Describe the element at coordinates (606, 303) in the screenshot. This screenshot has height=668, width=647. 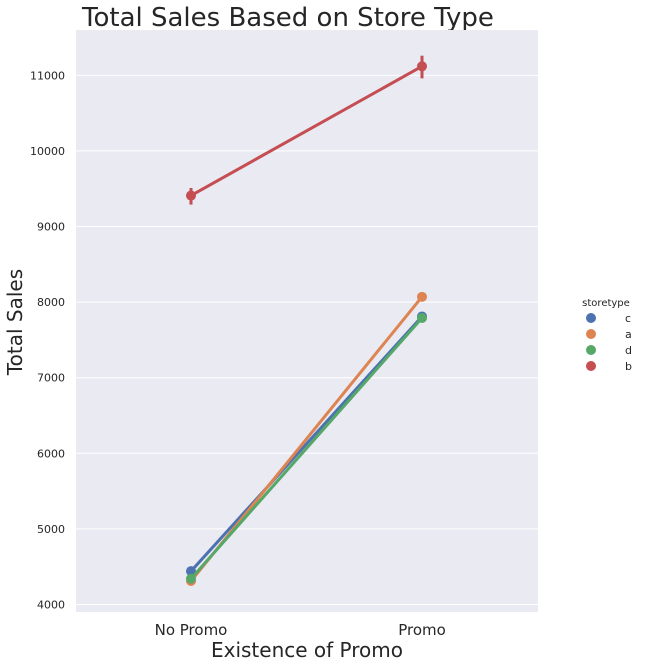
I see `legend-title: storetype` at that location.